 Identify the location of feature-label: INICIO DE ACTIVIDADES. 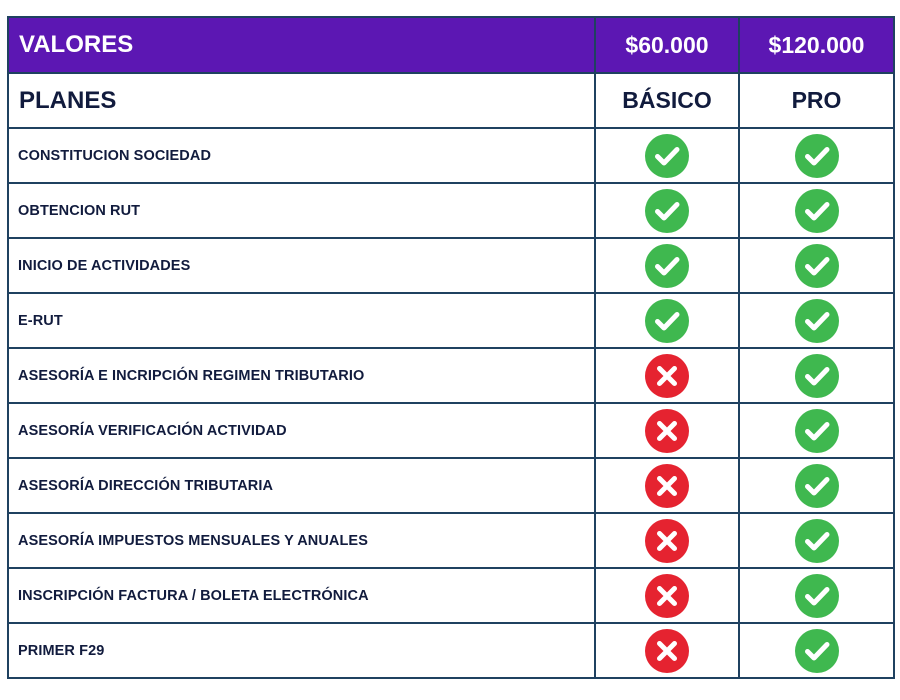
(301, 265).